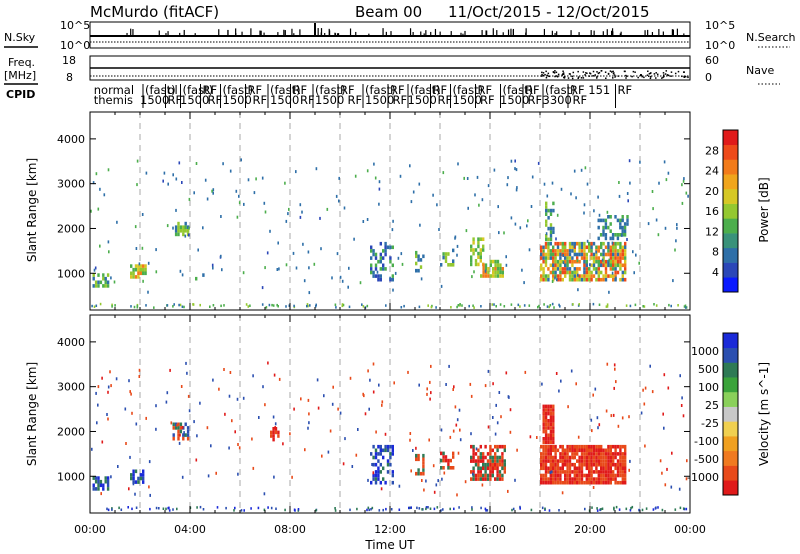 The image size is (800, 554). What do you see at coordinates (173, 90) in the screenshot?
I see `cpid-entry: ol` at bounding box center [173, 90].